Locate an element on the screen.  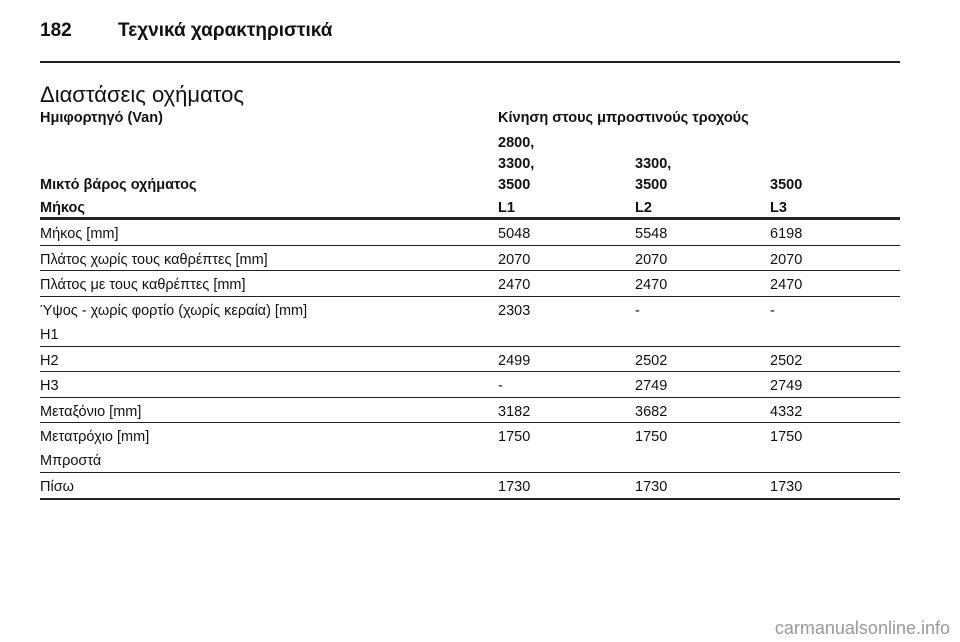
cell: 4332 is located at coordinates (786, 411).